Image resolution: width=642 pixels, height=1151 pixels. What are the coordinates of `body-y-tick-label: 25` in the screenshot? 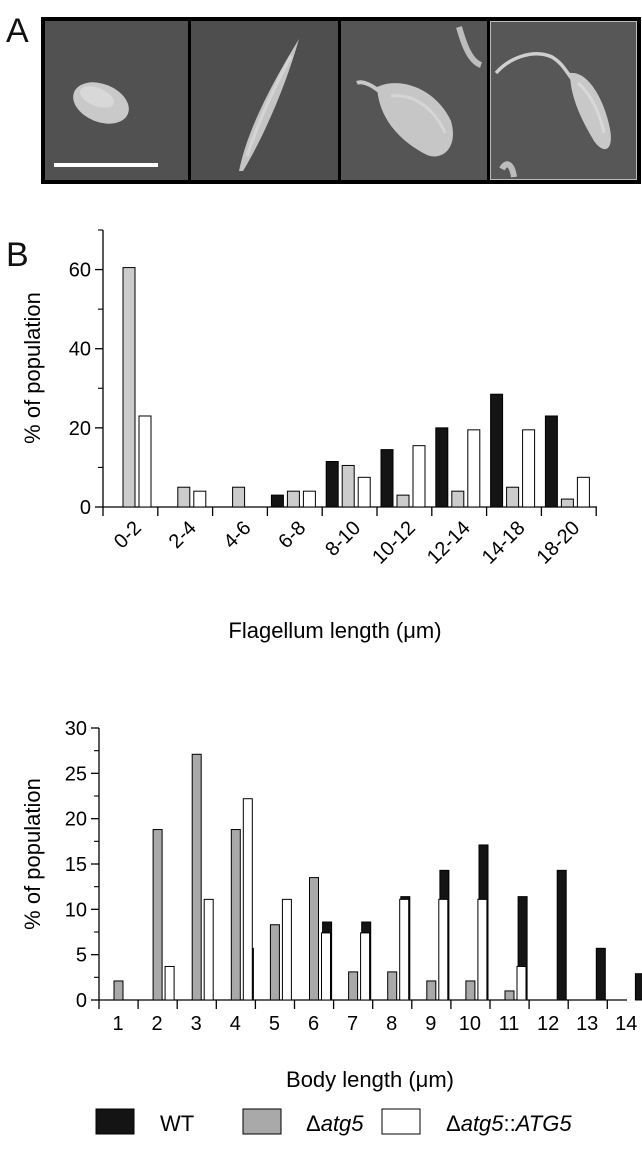 It's located at (76, 774).